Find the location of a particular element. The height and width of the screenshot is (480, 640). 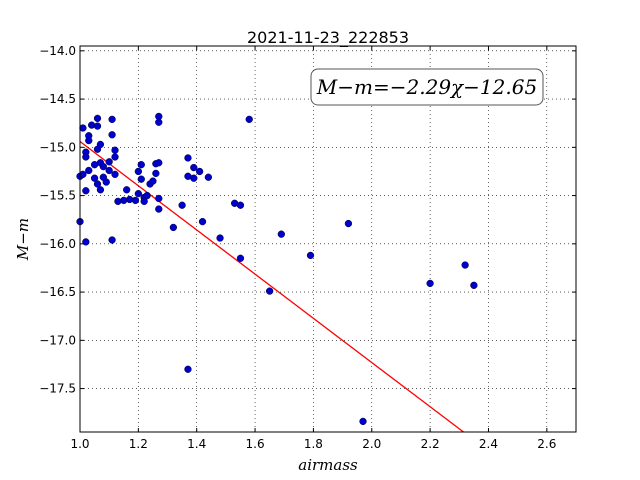

x-tick-label: 2.2 is located at coordinates (430, 444).